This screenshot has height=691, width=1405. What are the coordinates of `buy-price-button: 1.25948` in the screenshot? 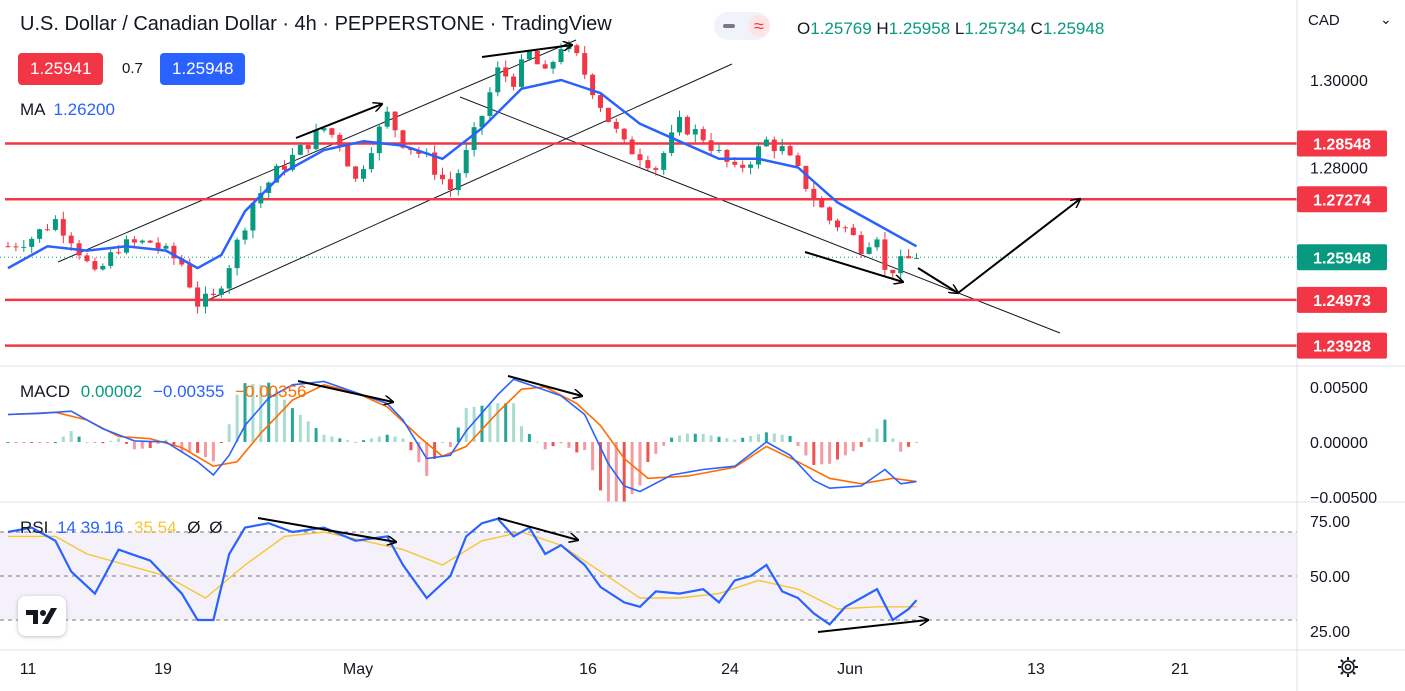 It's located at (203, 69).